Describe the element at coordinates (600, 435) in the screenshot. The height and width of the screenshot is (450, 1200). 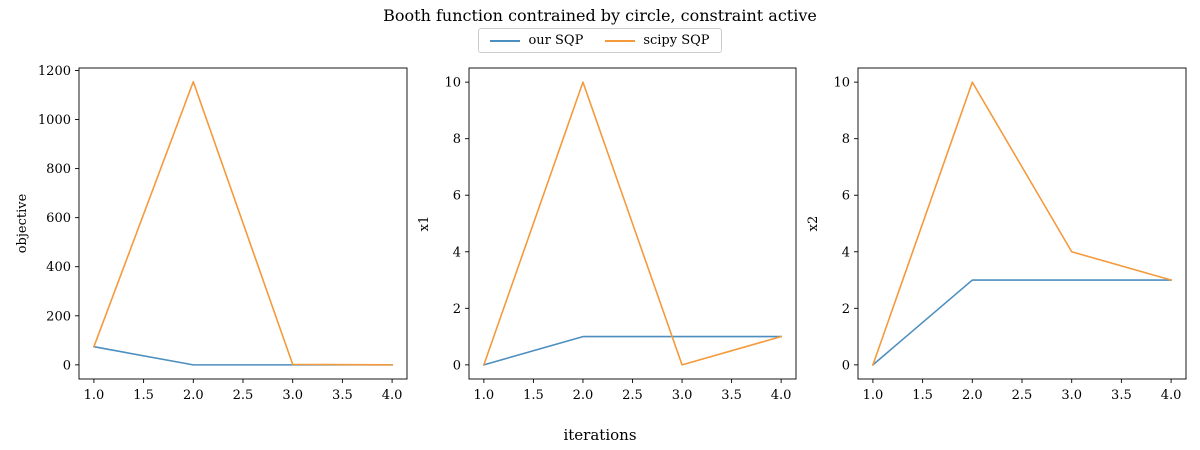
I see `x-axis-label: iterations` at that location.